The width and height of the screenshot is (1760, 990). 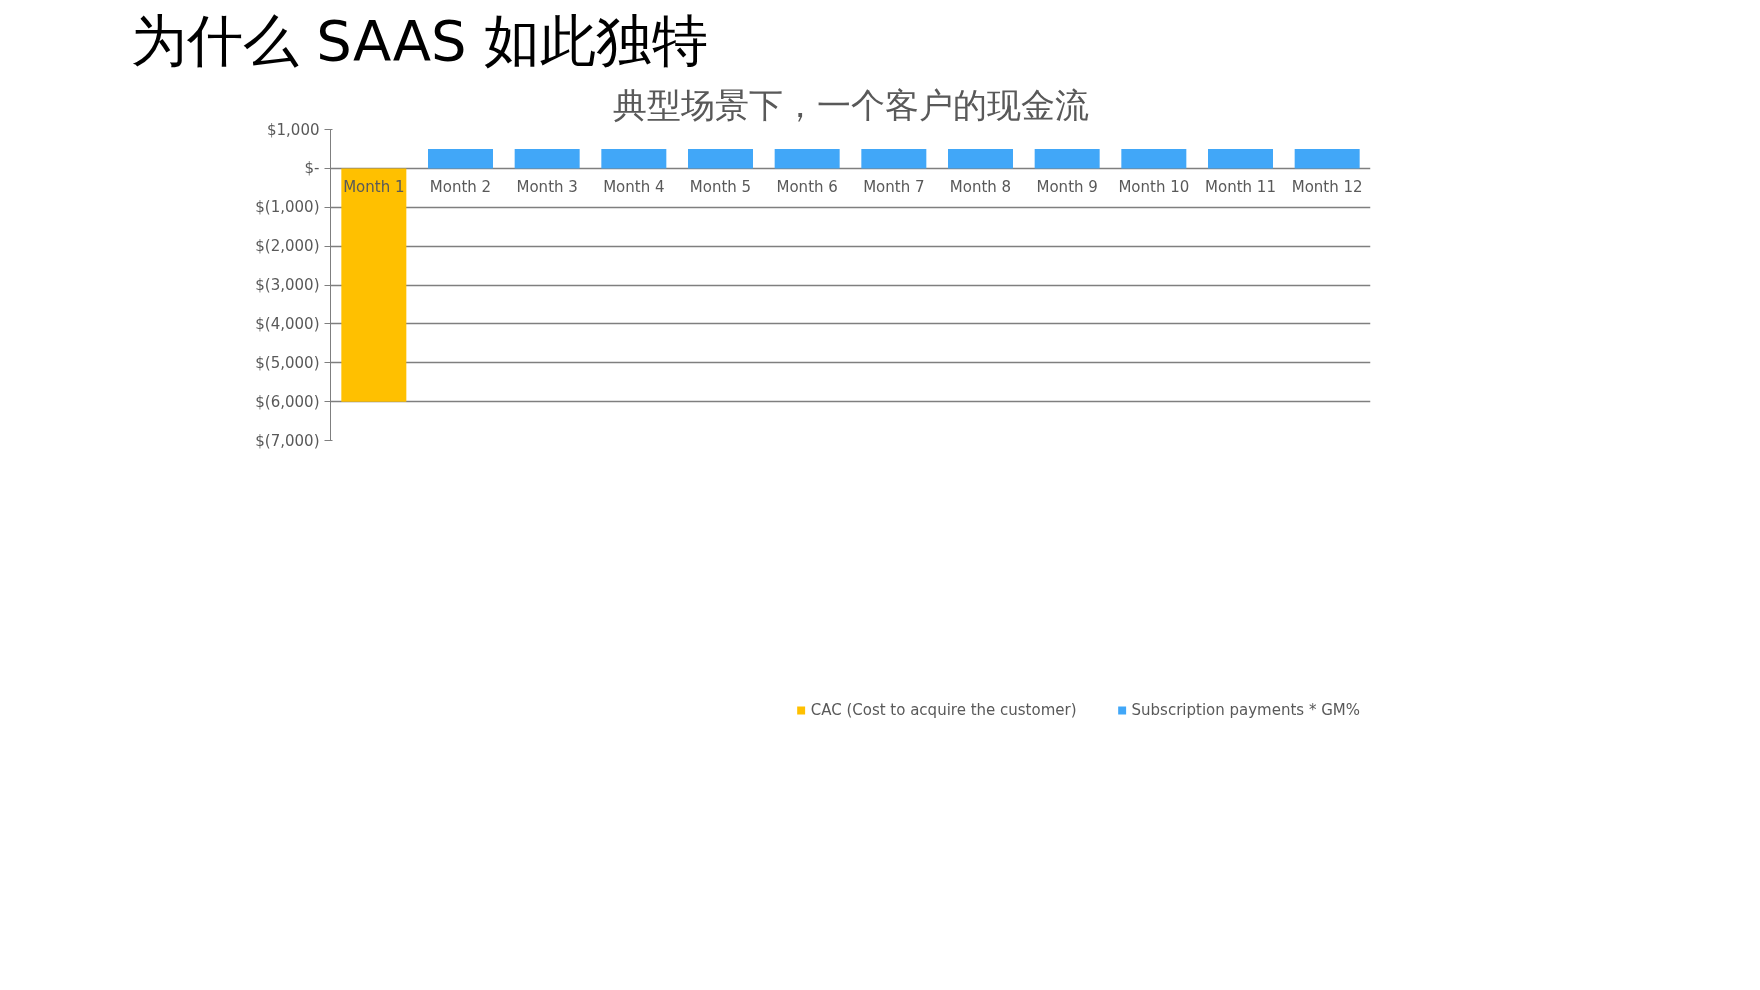 What do you see at coordinates (547, 187) in the screenshot?
I see `x-tick-label: Month 3` at bounding box center [547, 187].